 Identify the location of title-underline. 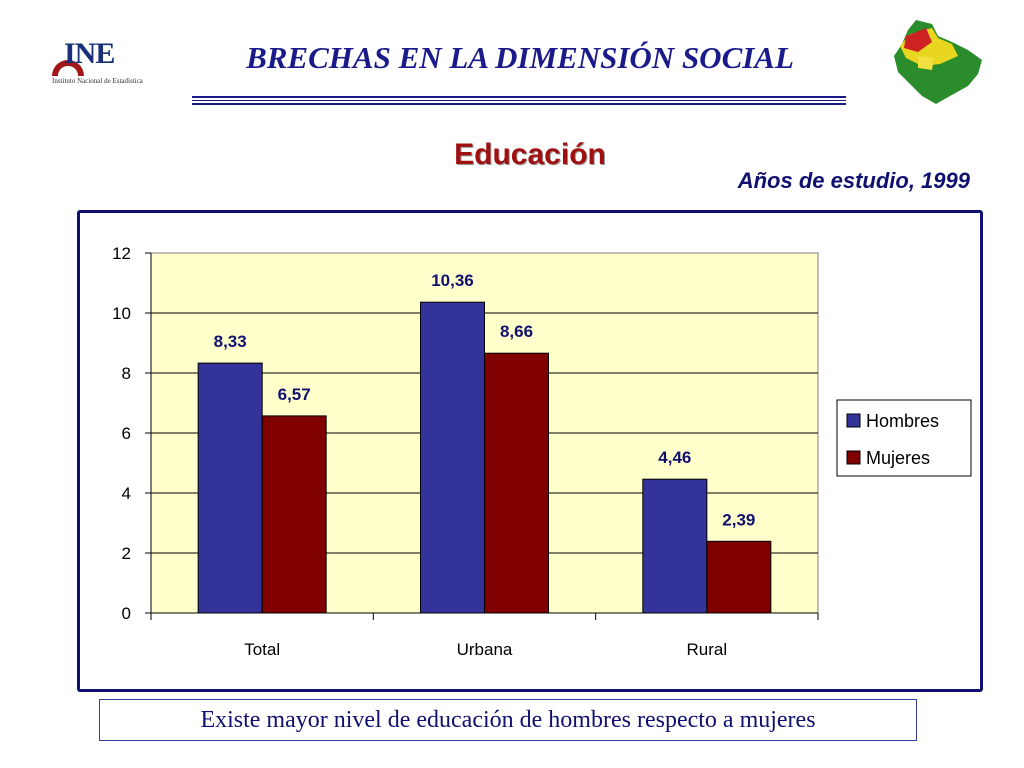
(519, 100).